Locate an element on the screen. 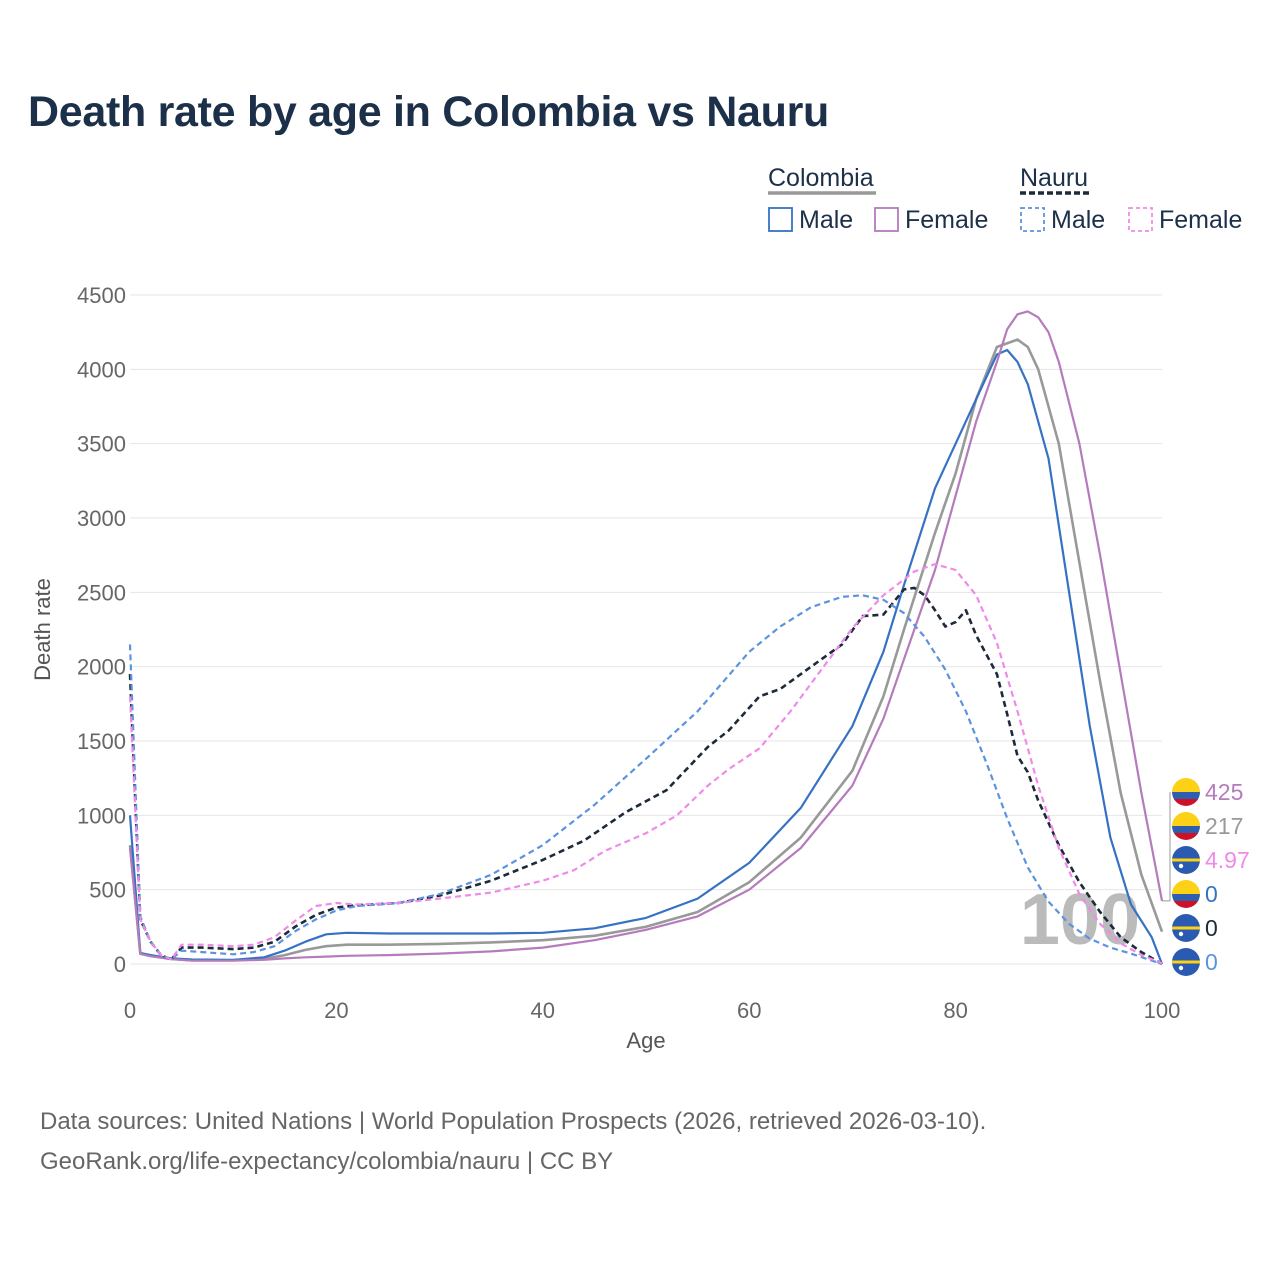 This screenshot has height=1280, width=1280. y-tick-label: 2500 is located at coordinates (101, 592).